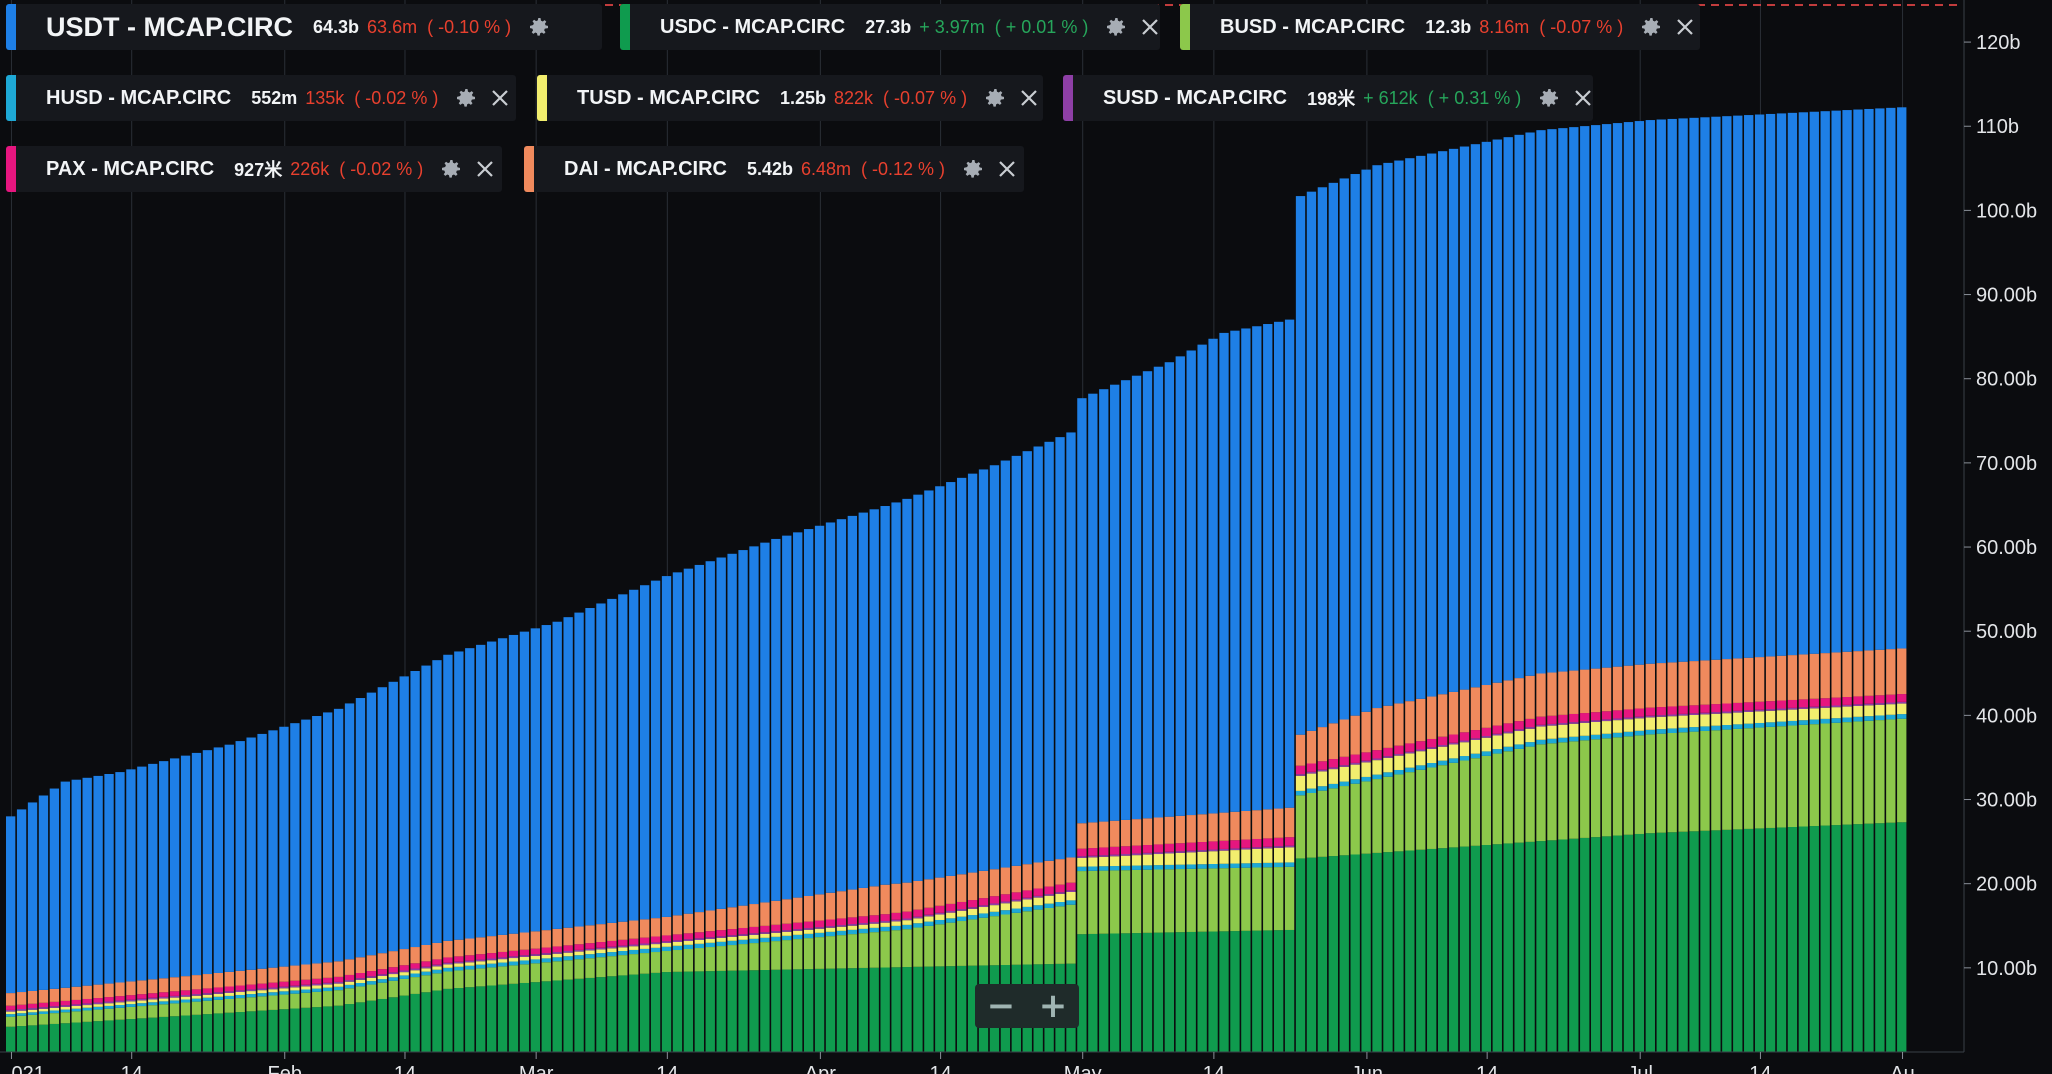 Image resolution: width=2052 pixels, height=1074 pixels. I want to click on legend-row-pax: PAX - MCAP.CIRC 927米 226k ( -0.02 % ), so click(254, 169).